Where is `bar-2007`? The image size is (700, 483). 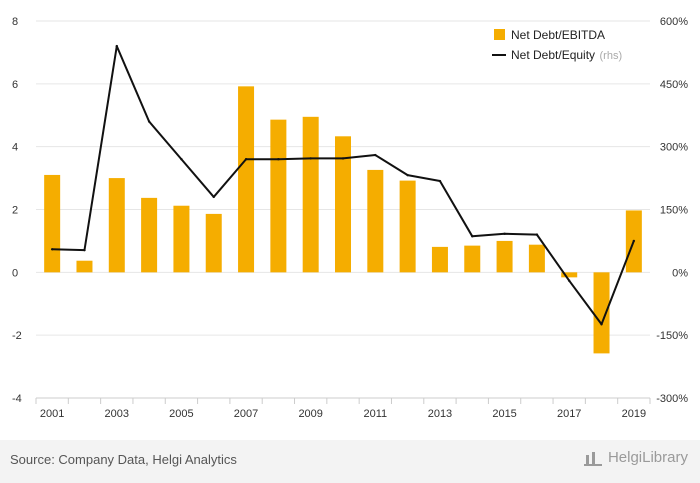
bar-2007 is located at coordinates (246, 179).